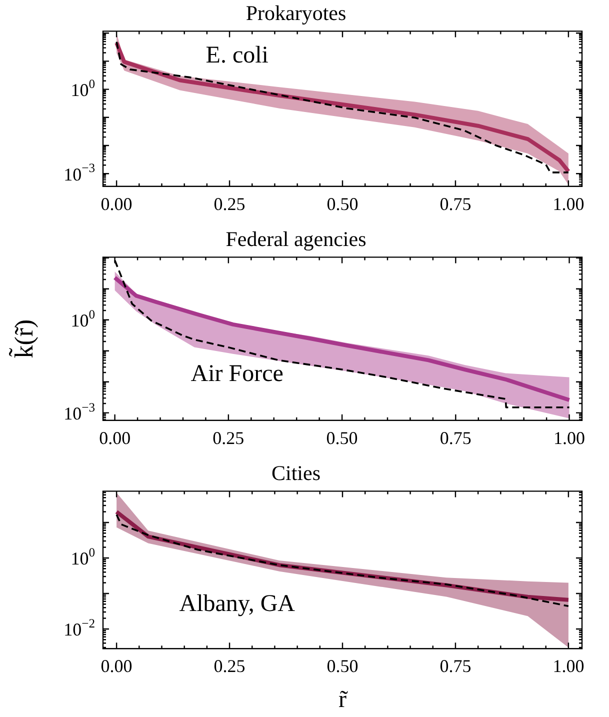 The height and width of the screenshot is (717, 609). Describe the element at coordinates (23, 338) in the screenshot. I see `y-axis-title: k̃(r̃)` at that location.